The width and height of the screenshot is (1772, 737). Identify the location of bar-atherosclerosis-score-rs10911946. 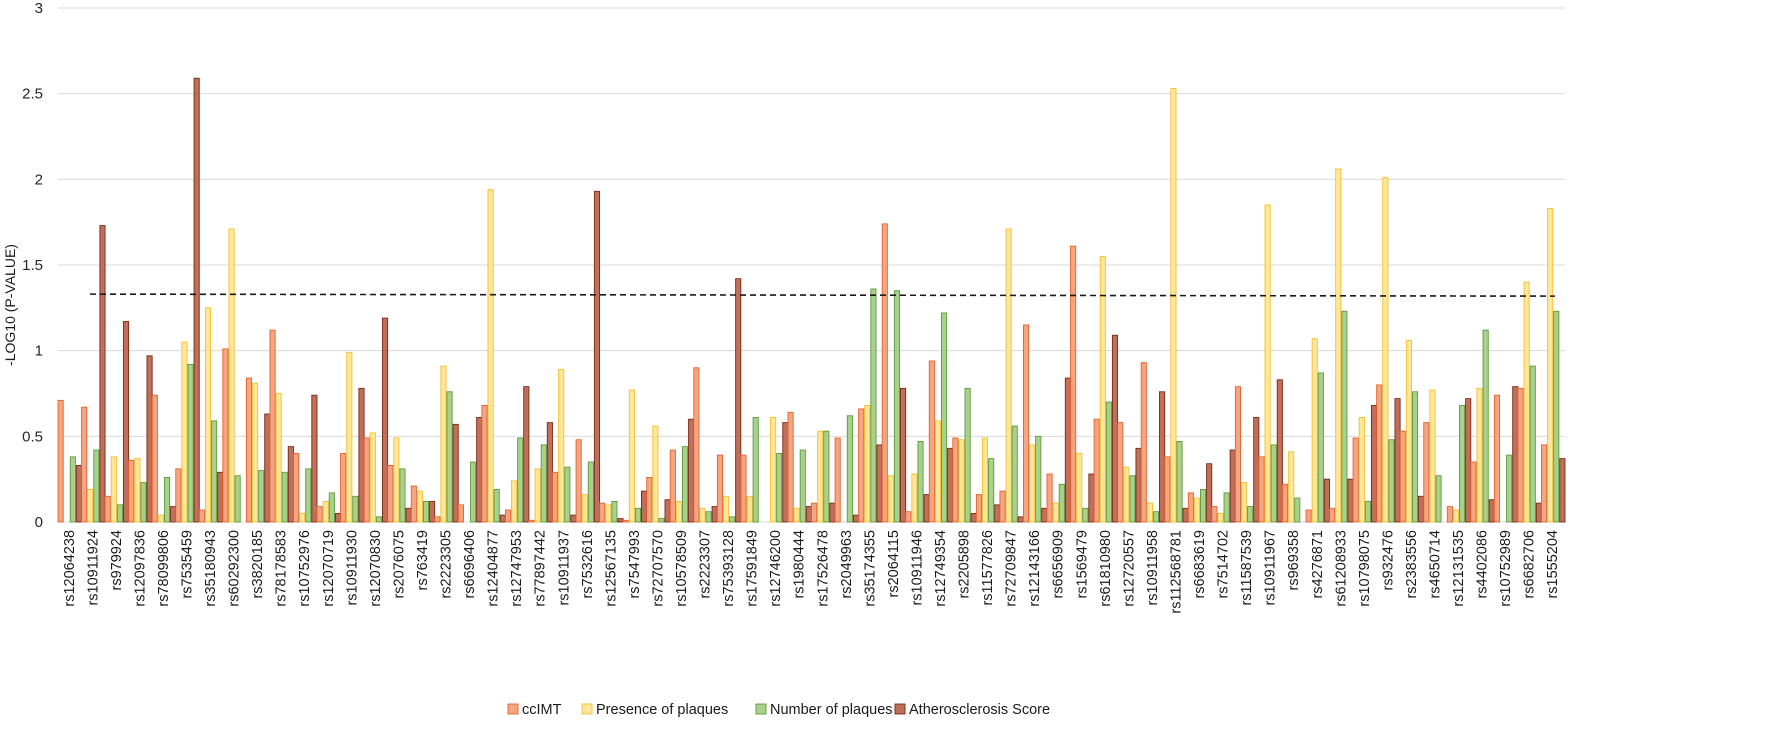
(926, 508).